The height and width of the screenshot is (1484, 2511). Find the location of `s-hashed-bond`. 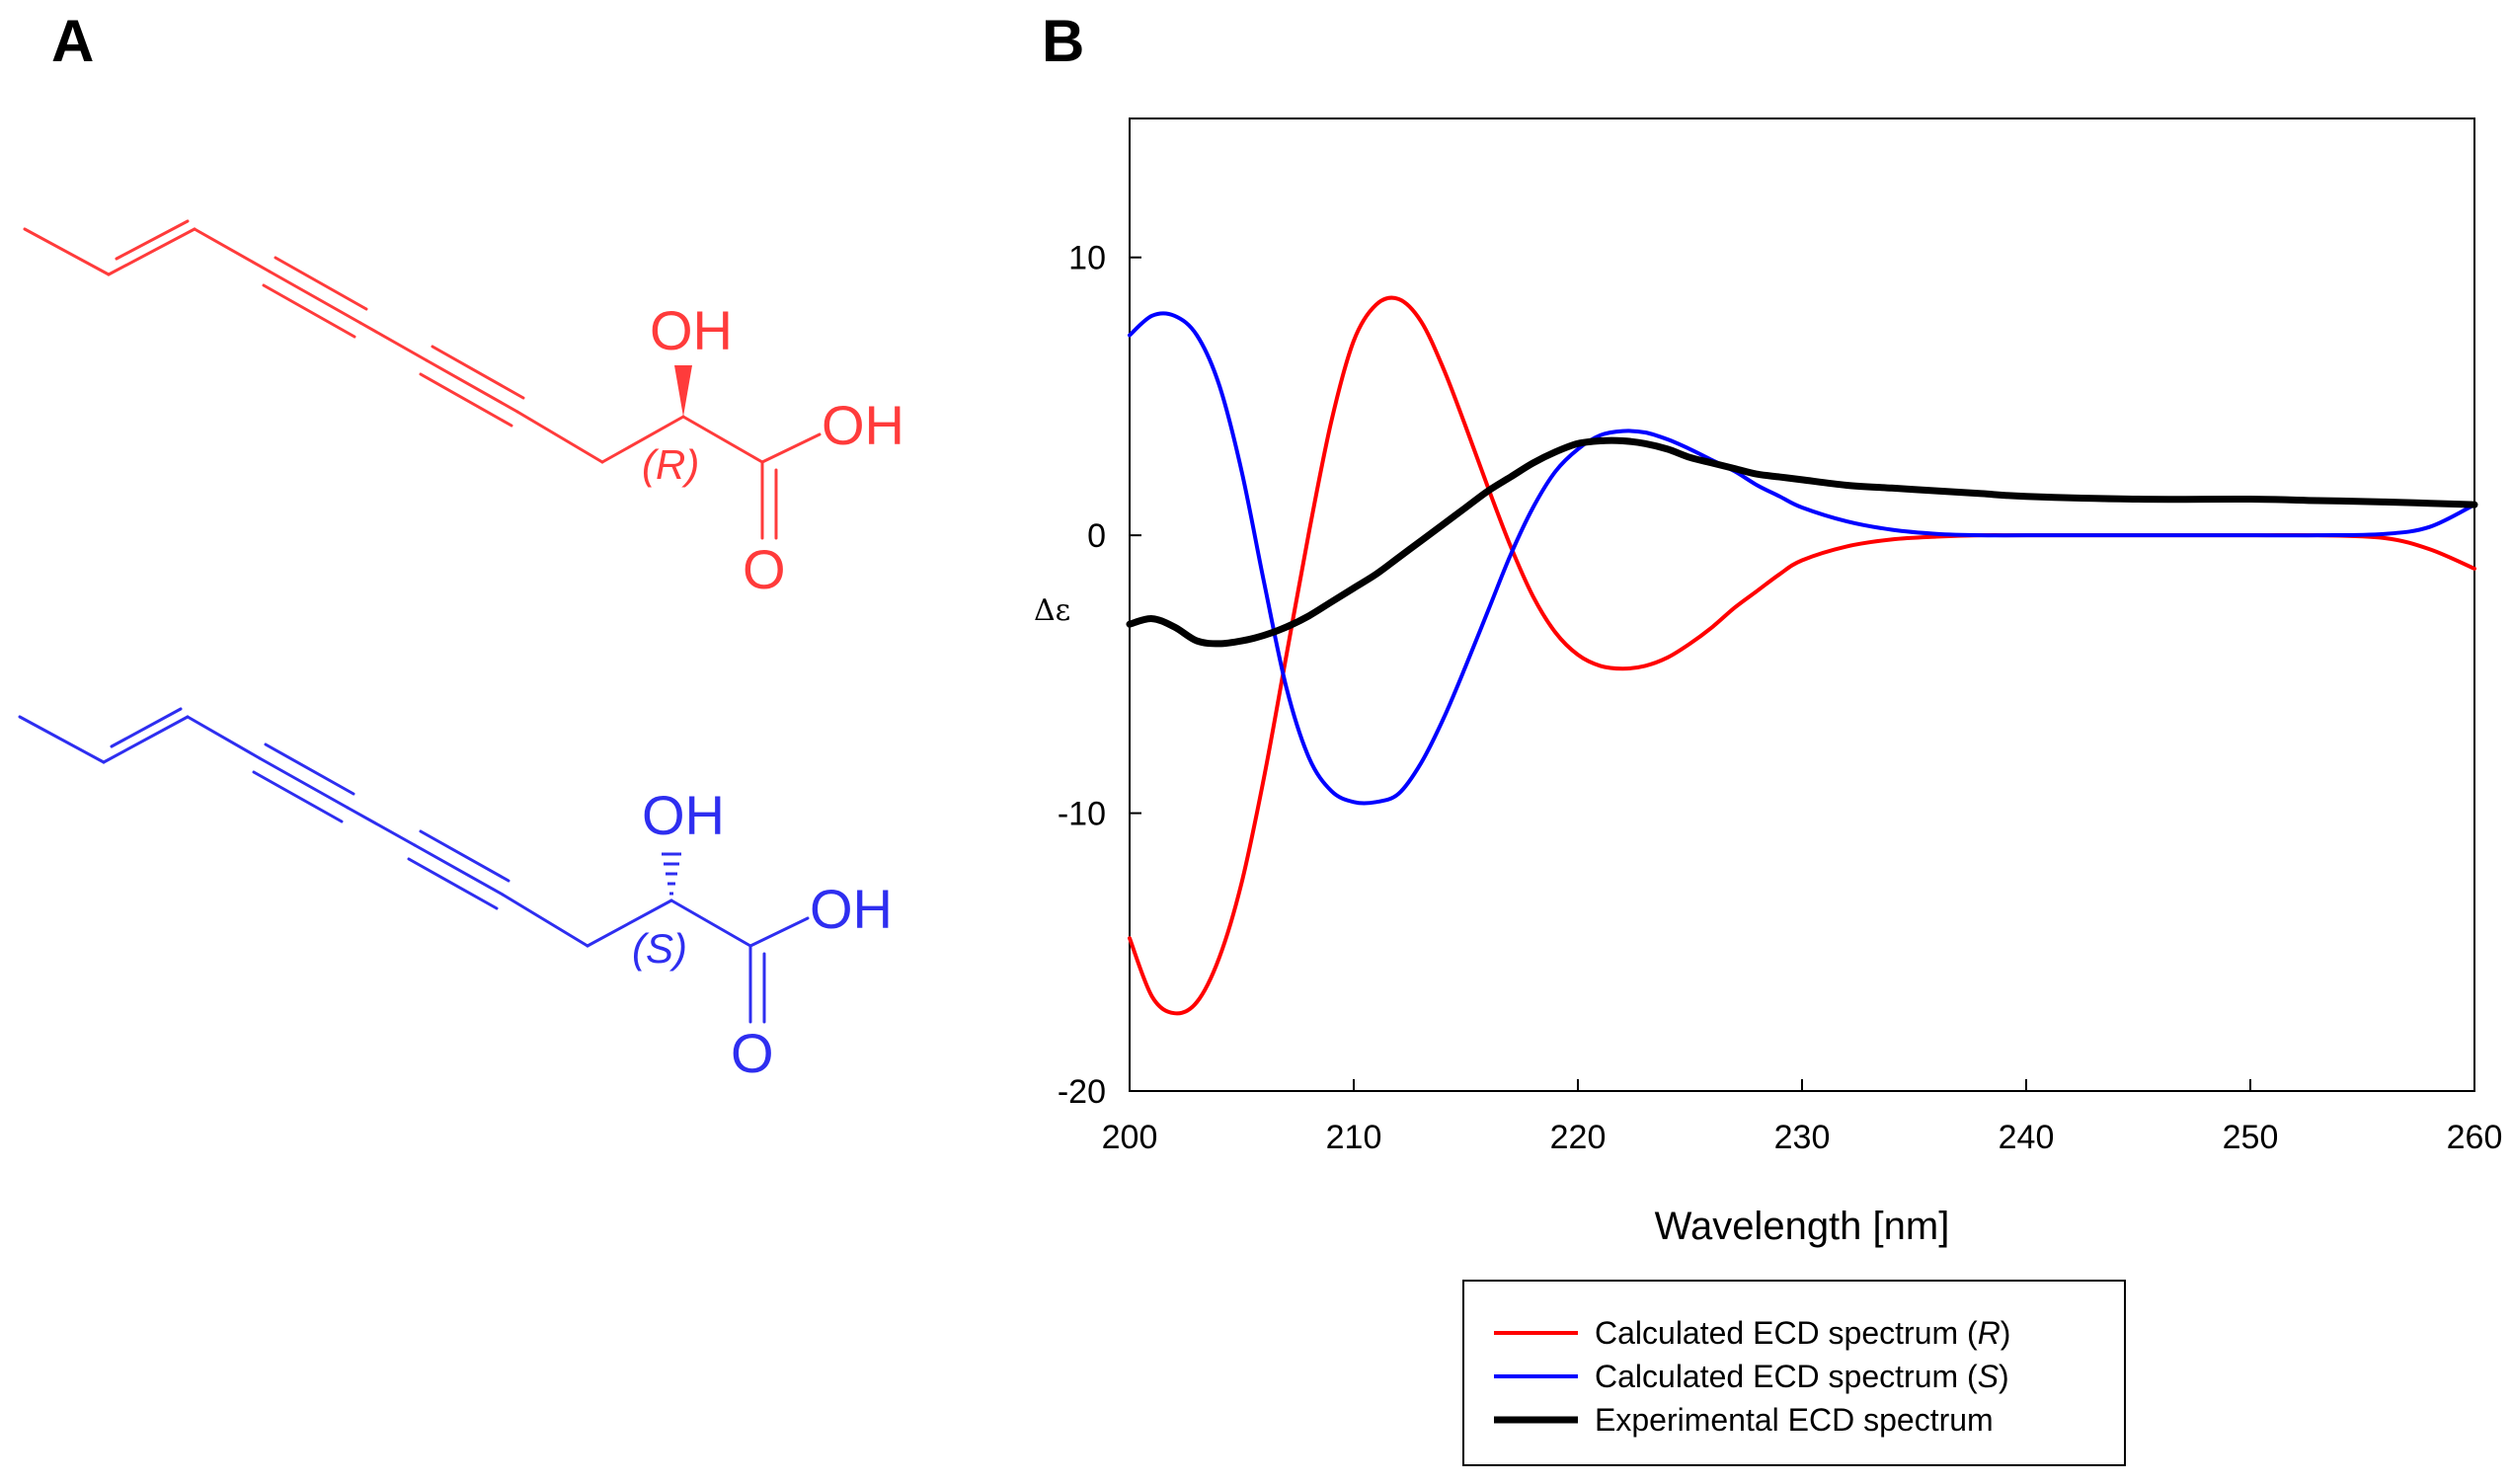

s-hashed-bond is located at coordinates (671, 874).